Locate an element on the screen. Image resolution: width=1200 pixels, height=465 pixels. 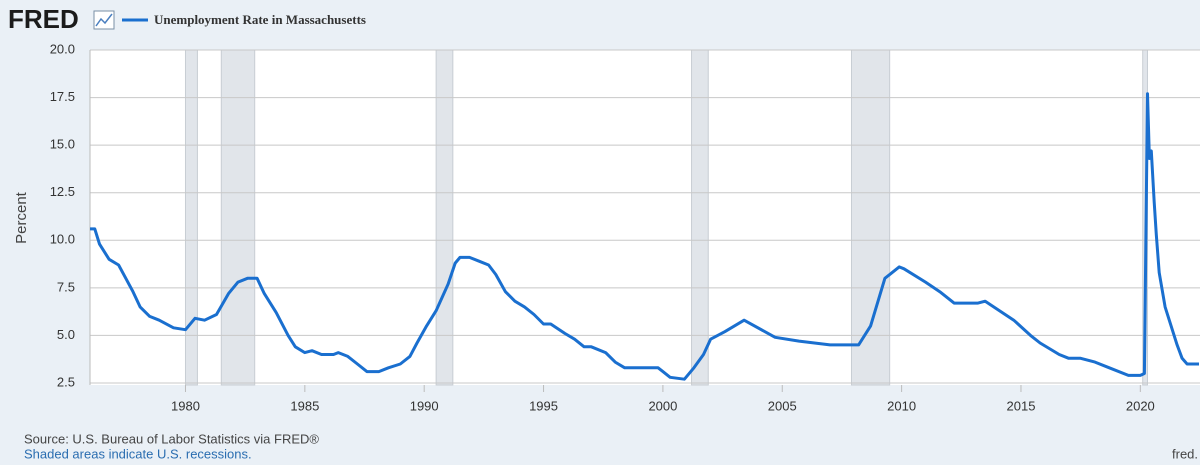
y-axis-label: Percent is located at coordinates (21, 217).